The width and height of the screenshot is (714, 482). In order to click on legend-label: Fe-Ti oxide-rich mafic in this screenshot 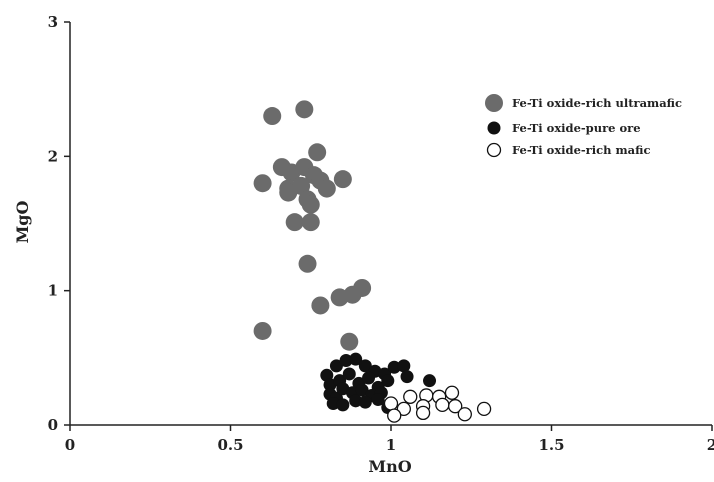, I will do `click(581, 150)`.